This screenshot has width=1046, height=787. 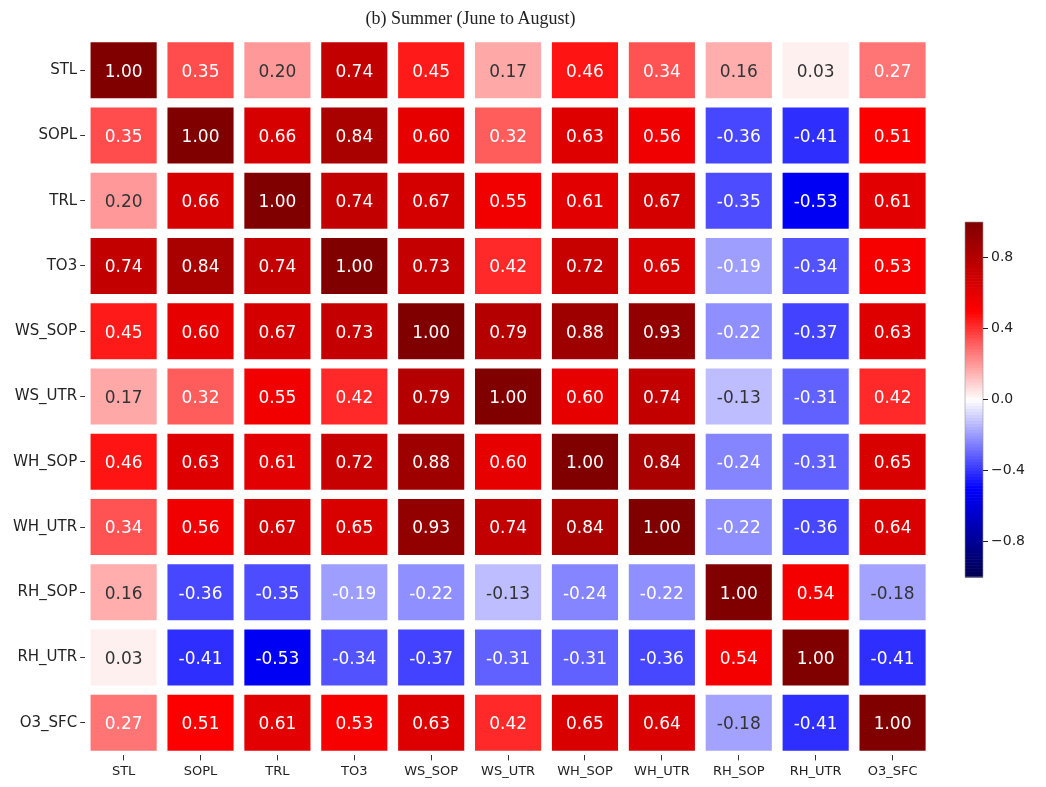 What do you see at coordinates (47, 657) in the screenshot?
I see `y-tick-label: RH_UTR` at bounding box center [47, 657].